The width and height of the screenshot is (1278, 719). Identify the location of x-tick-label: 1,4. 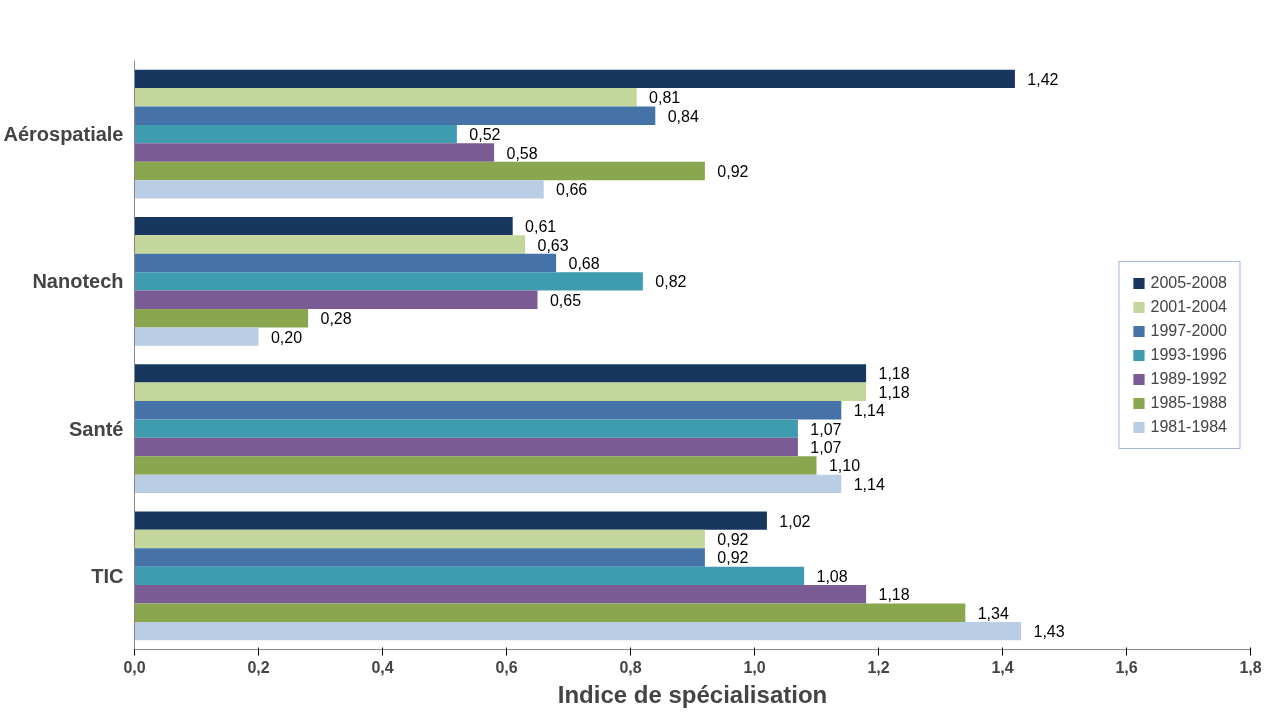
(1002, 667).